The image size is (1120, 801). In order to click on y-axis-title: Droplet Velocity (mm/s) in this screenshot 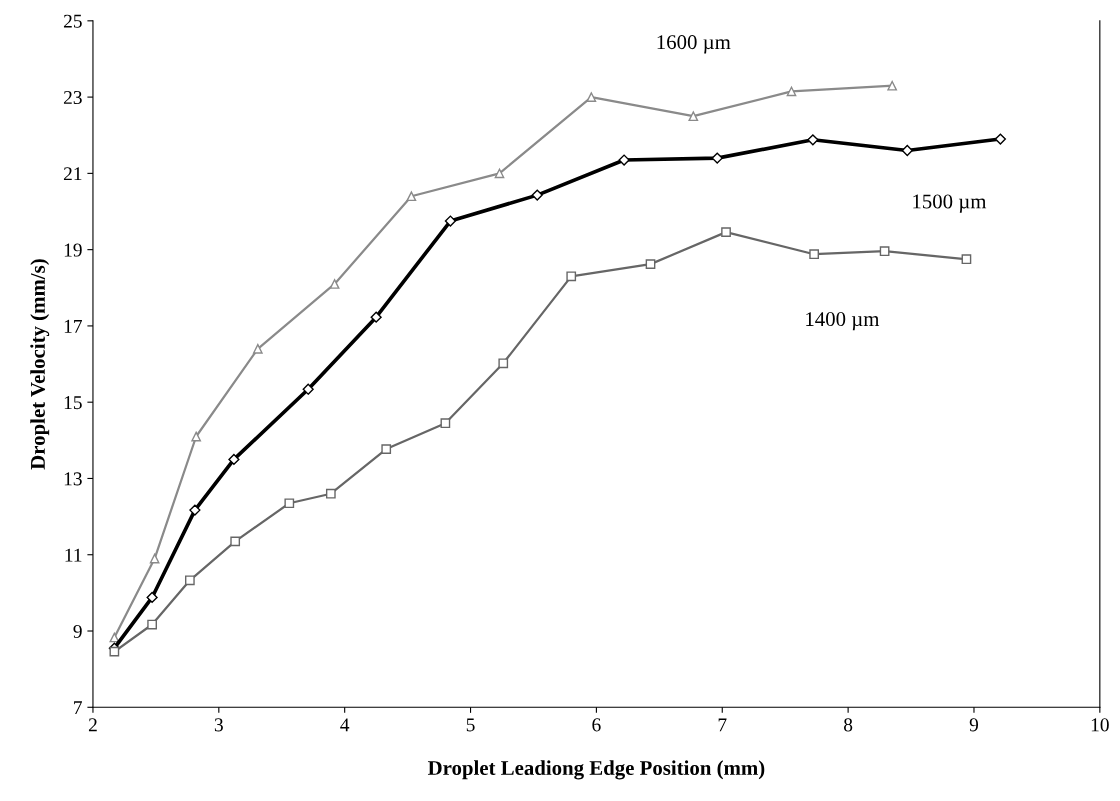, I will do `click(40, 364)`.